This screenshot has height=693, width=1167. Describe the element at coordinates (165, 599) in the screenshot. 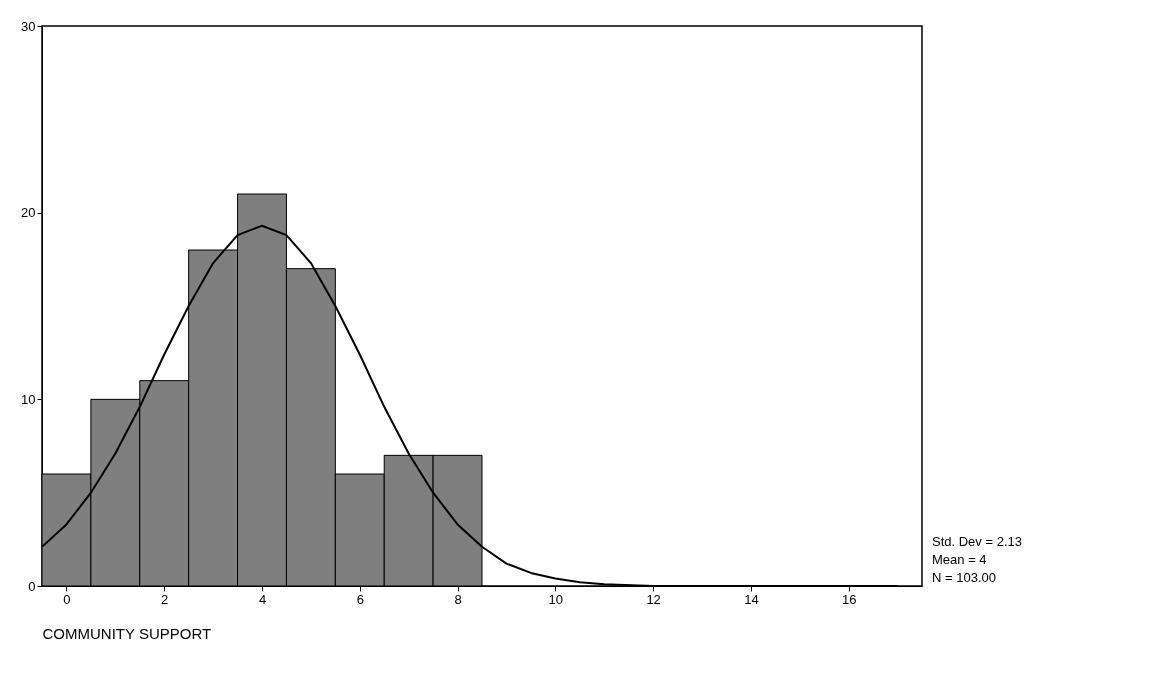

I see `x-tick-label: 2` at that location.